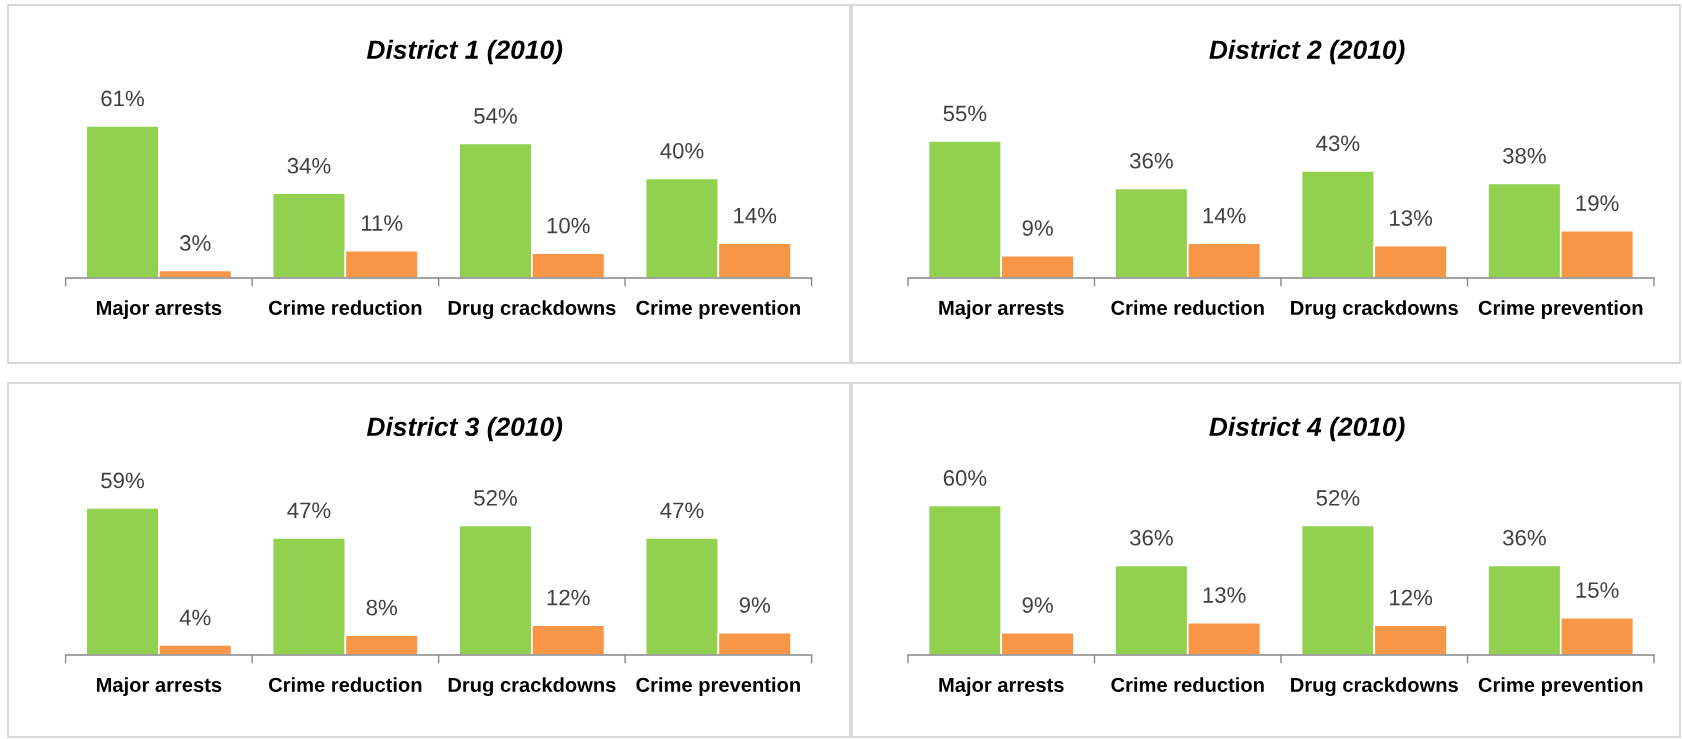 Image resolution: width=1682 pixels, height=739 pixels. I want to click on data-label: 40%, so click(682, 150).